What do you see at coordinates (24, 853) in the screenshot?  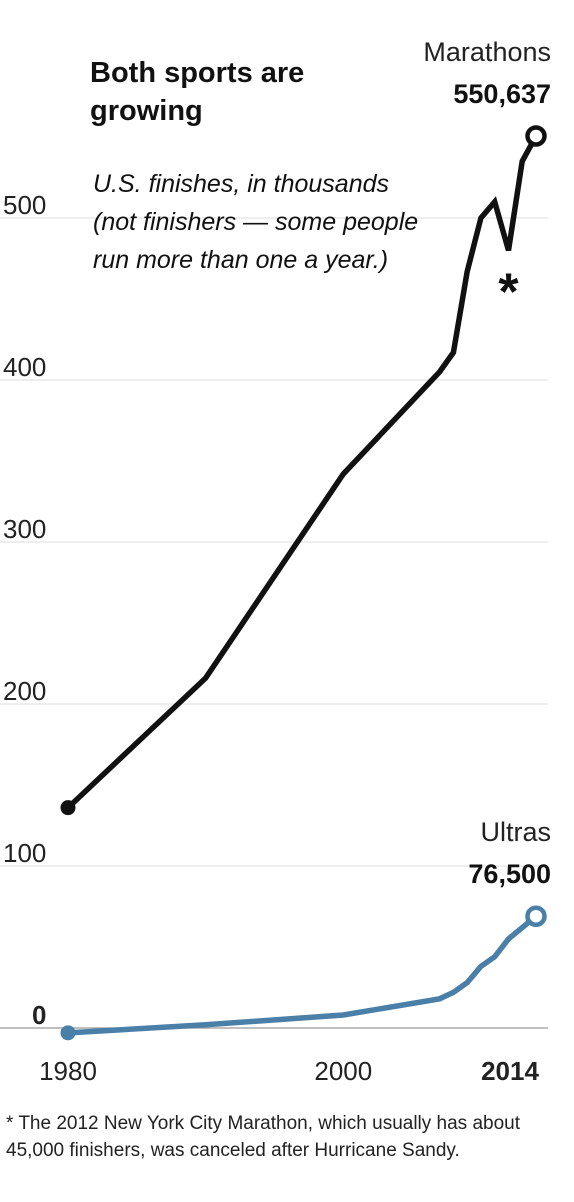 I see `y-tick-label: 100` at bounding box center [24, 853].